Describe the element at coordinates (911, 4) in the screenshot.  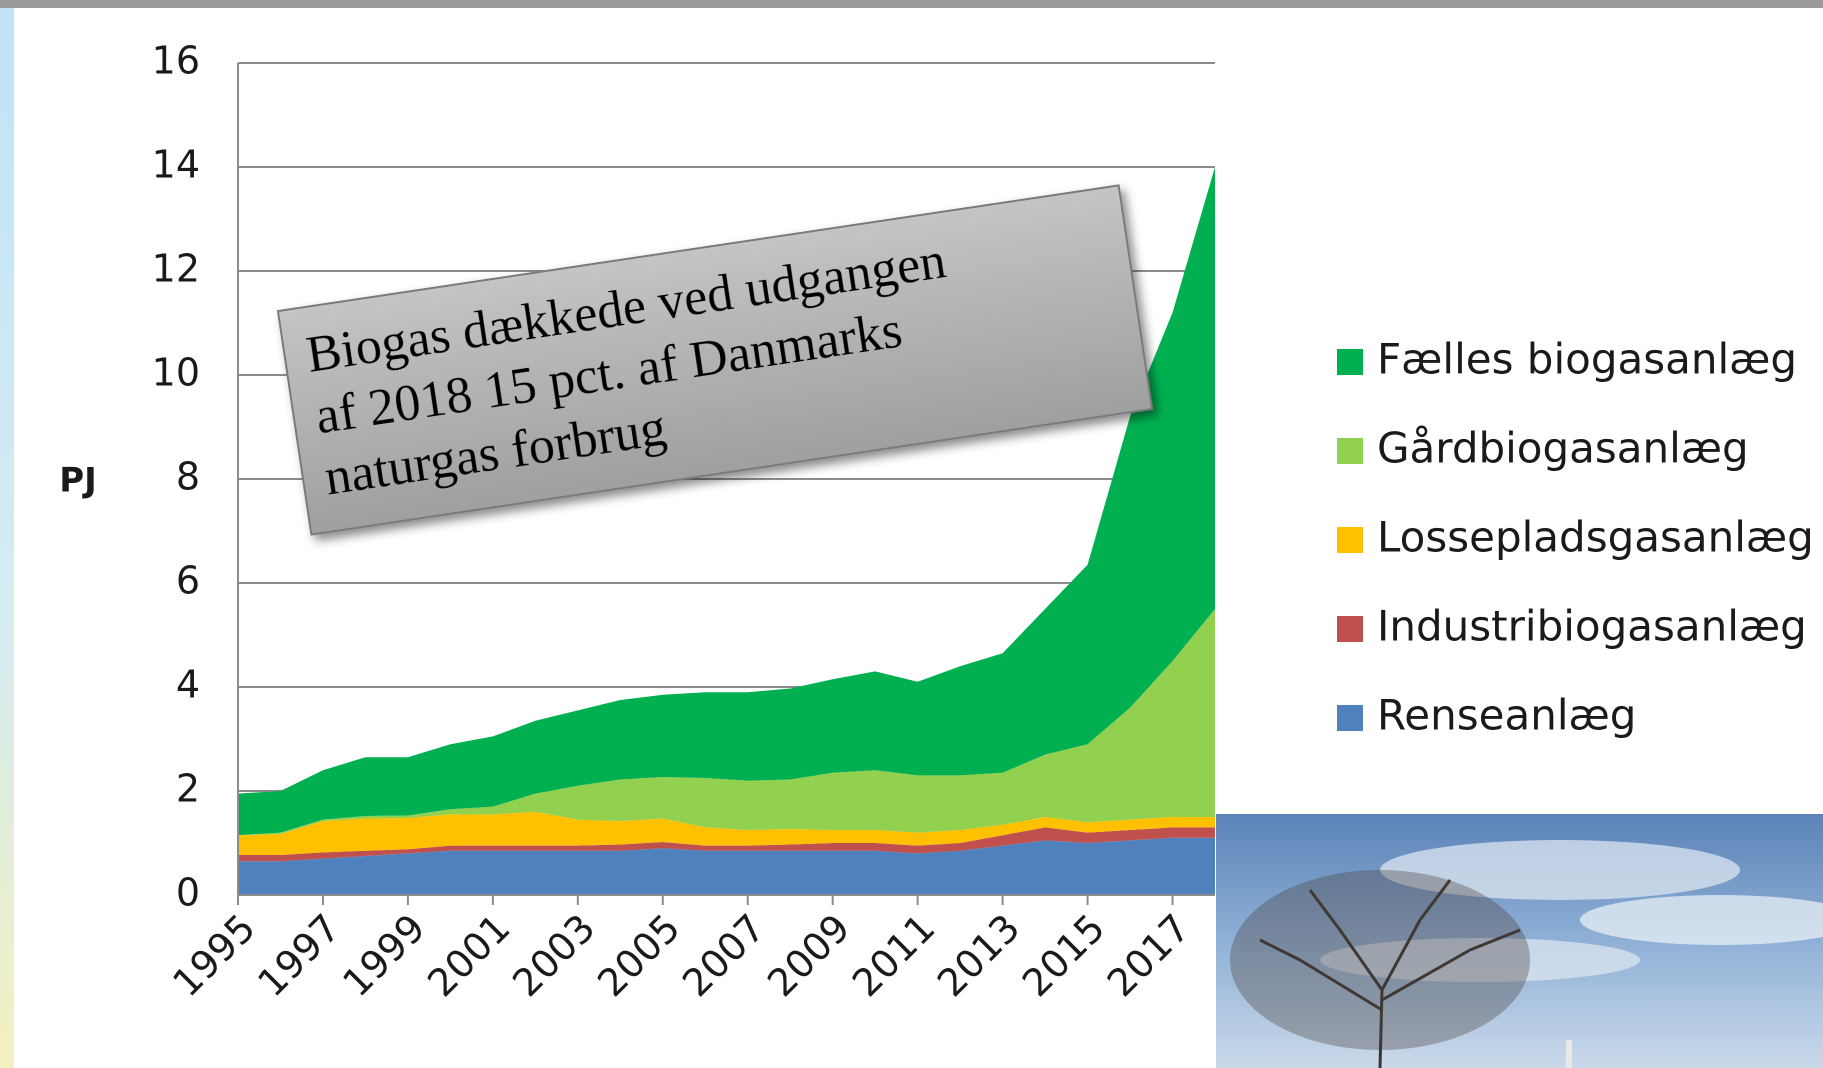
I see `slide-top-border` at that location.